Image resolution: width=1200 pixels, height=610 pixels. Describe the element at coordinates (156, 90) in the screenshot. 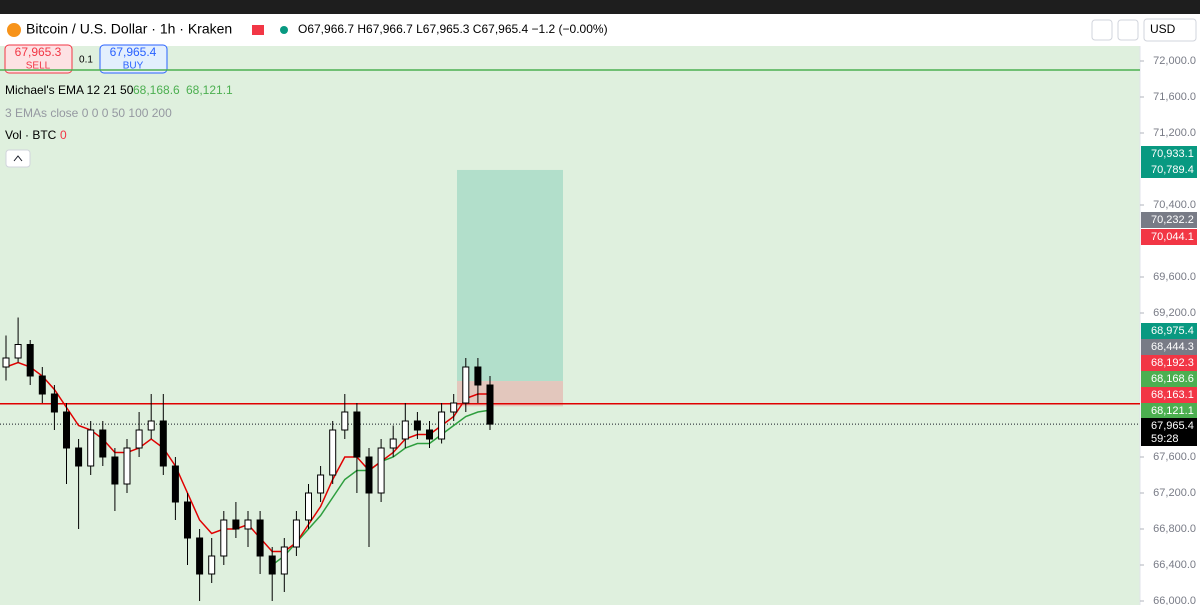

I see `indicator-value: 68,168.6` at that location.